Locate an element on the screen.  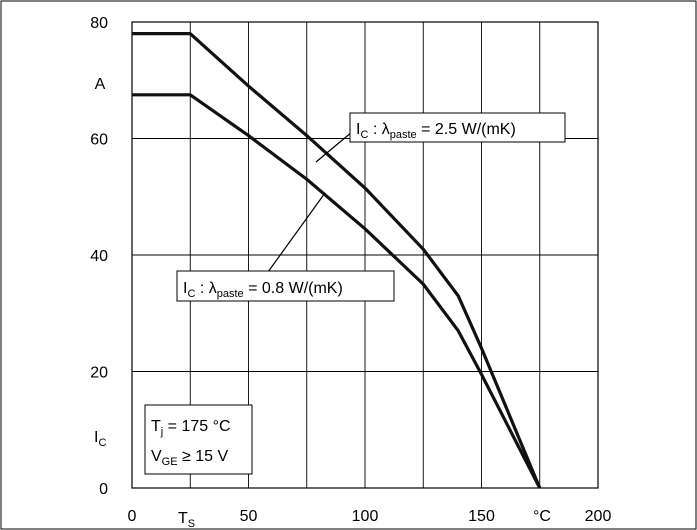
x-tick-label: 50 is located at coordinates (249, 516).